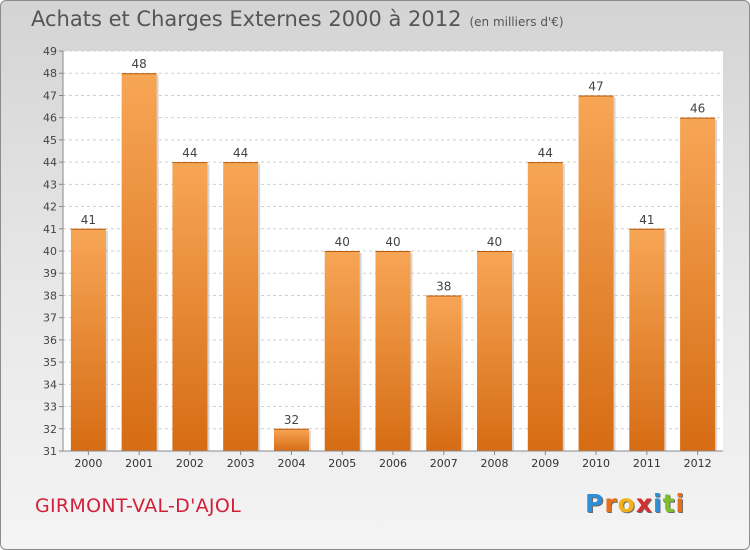 The image size is (750, 550). What do you see at coordinates (545, 463) in the screenshot?
I see `x-tick-label: 2009` at bounding box center [545, 463].